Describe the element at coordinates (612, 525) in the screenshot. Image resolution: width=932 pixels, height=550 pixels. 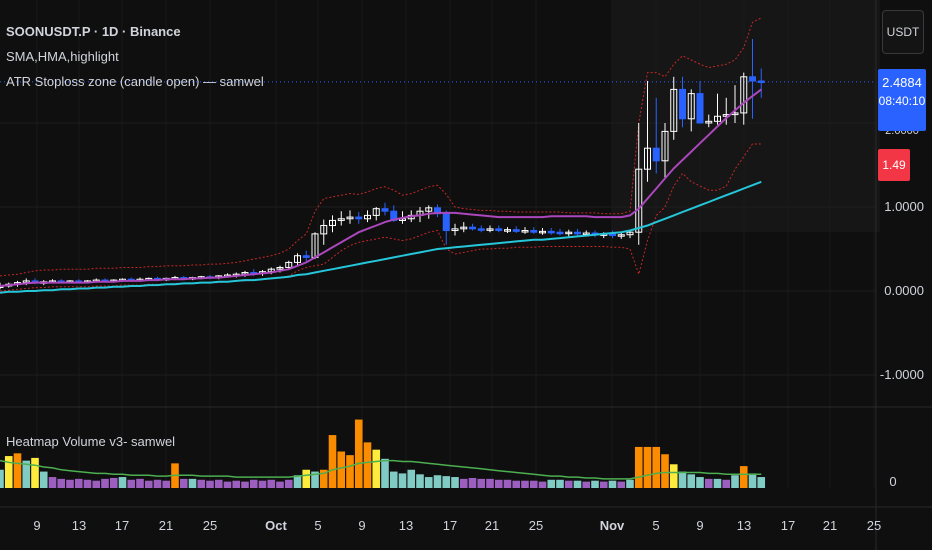
I see `x-tick-label: Nov` at that location.